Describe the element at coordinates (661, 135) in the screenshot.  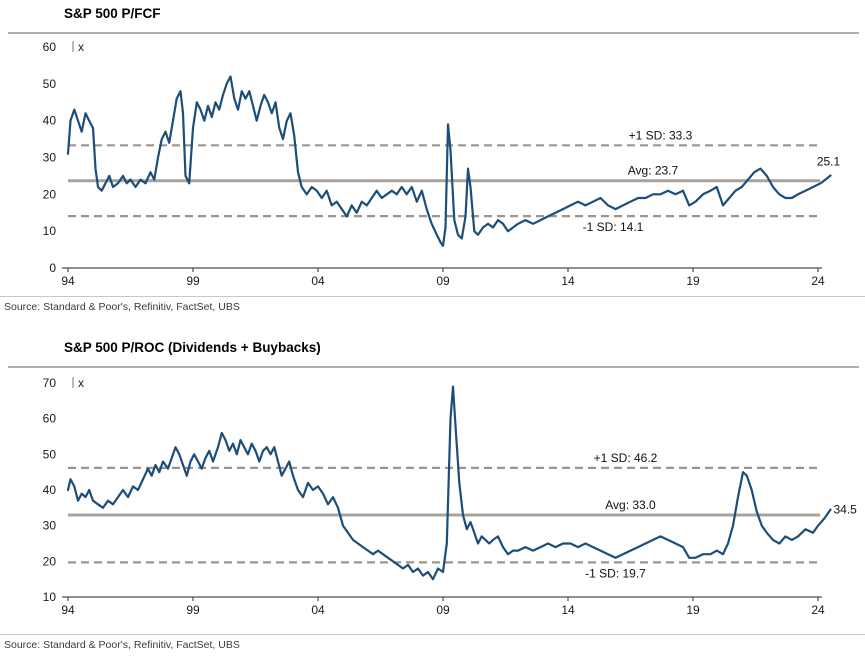
I see `ref-line-label: +1 SD: 33.3` at that location.